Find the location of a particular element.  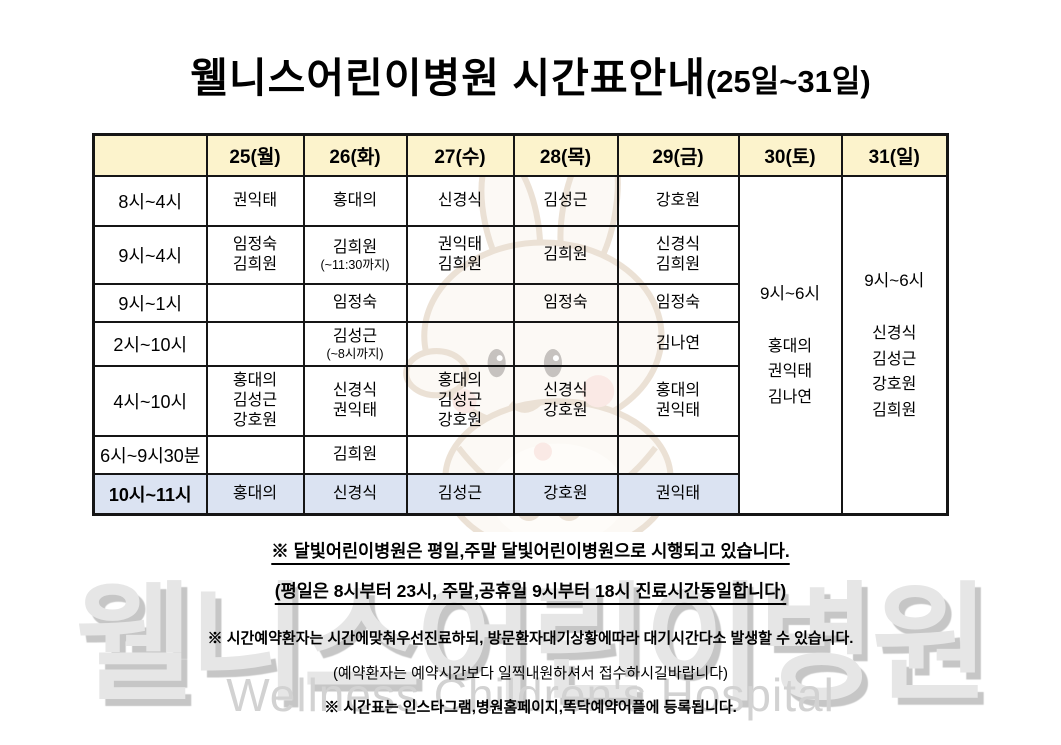

schedule-cell: 신경식 권익태 is located at coordinates (355, 401).